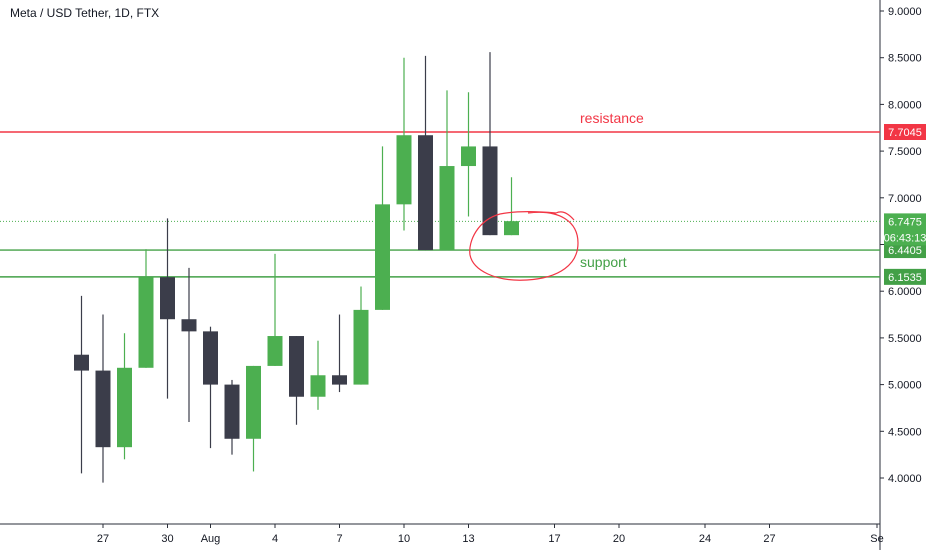  What do you see at coordinates (468, 539) in the screenshot?
I see `x-tick-label: 13` at bounding box center [468, 539].